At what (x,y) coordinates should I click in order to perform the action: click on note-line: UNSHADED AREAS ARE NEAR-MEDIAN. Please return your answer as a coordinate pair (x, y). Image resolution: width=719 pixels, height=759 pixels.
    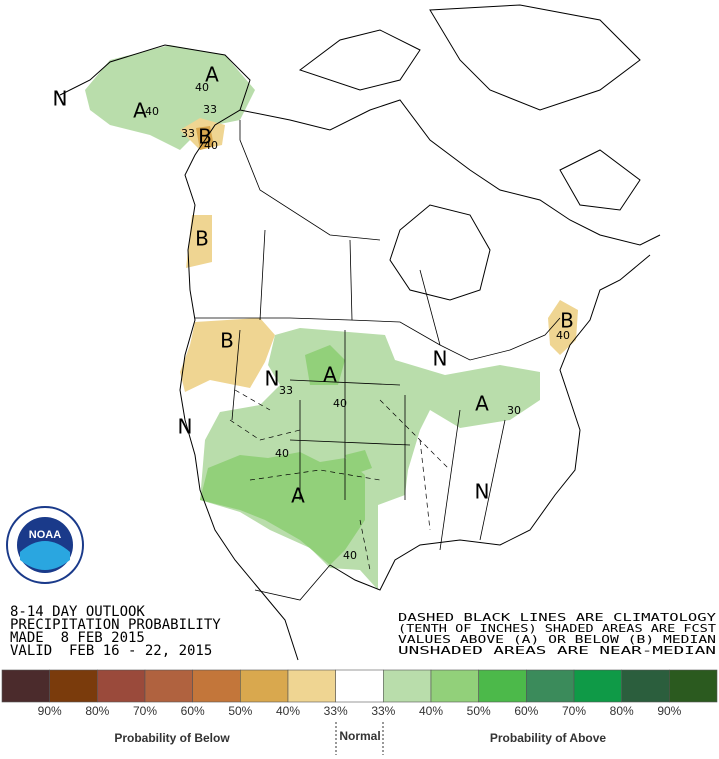
    Looking at the image, I should click on (557, 651).